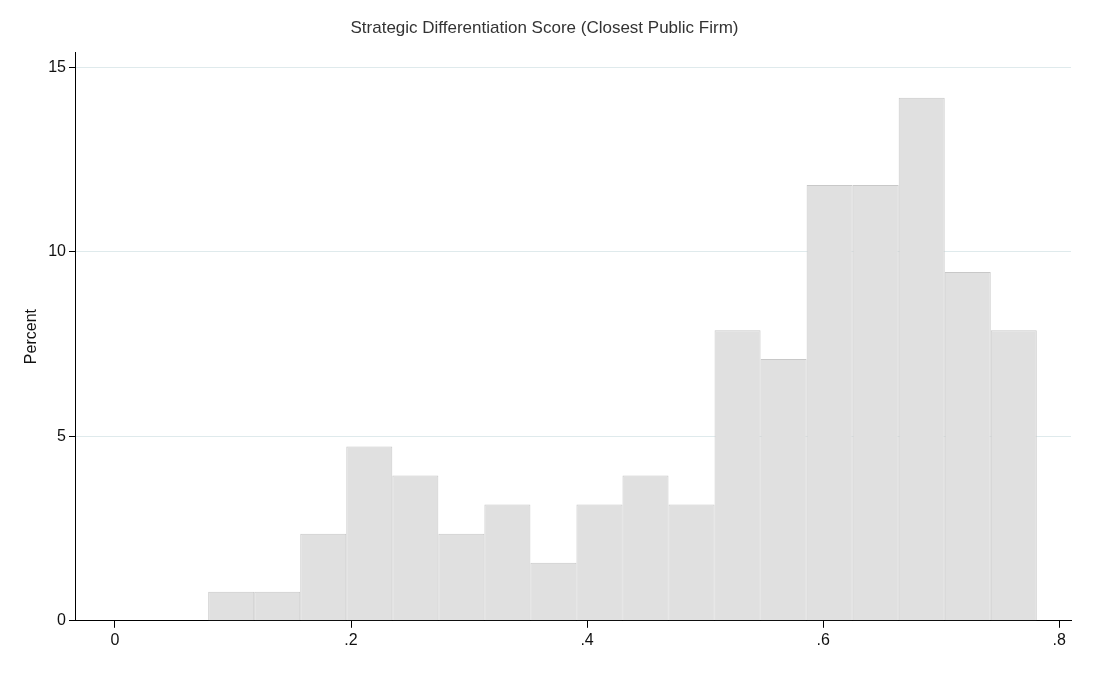  I want to click on chart-title: Strategic Differentiation Score (Closest Public Firm), so click(544, 27).